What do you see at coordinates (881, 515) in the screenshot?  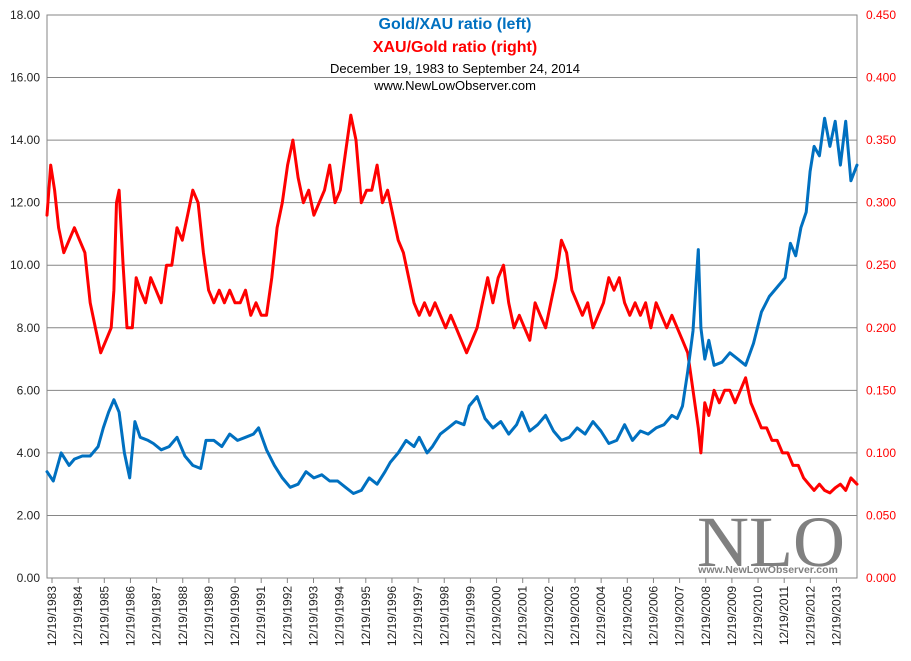 I see `right-tick-label: 0.050` at bounding box center [881, 515].